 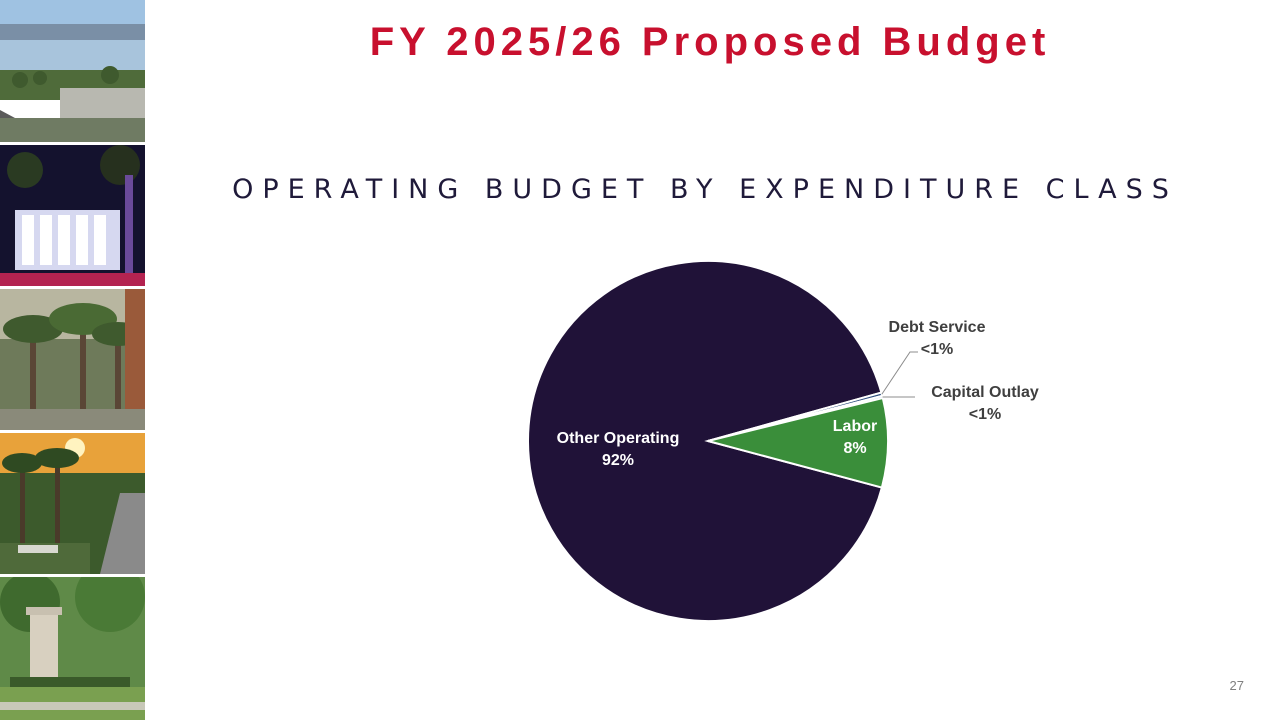 I want to click on leader-debt-service, so click(x=899, y=373).